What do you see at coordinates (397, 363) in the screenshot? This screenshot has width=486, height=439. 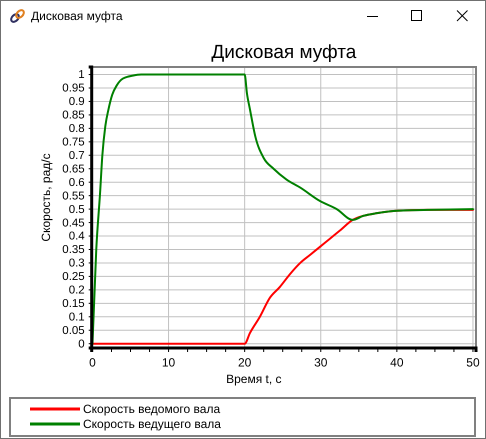 I see `x-tick-label: 40` at bounding box center [397, 363].